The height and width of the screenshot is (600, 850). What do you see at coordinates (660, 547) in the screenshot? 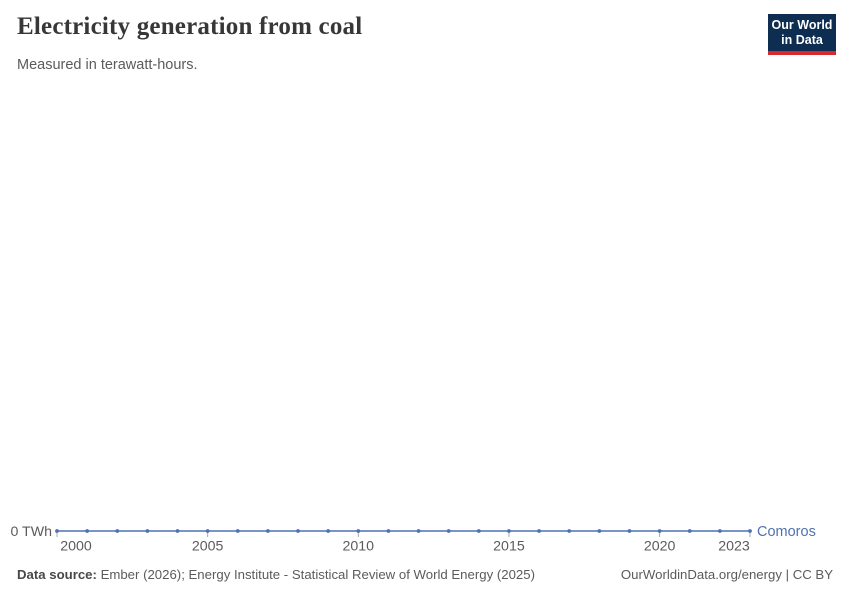
I see `x-axis-tick-label: 2020` at bounding box center [660, 547].